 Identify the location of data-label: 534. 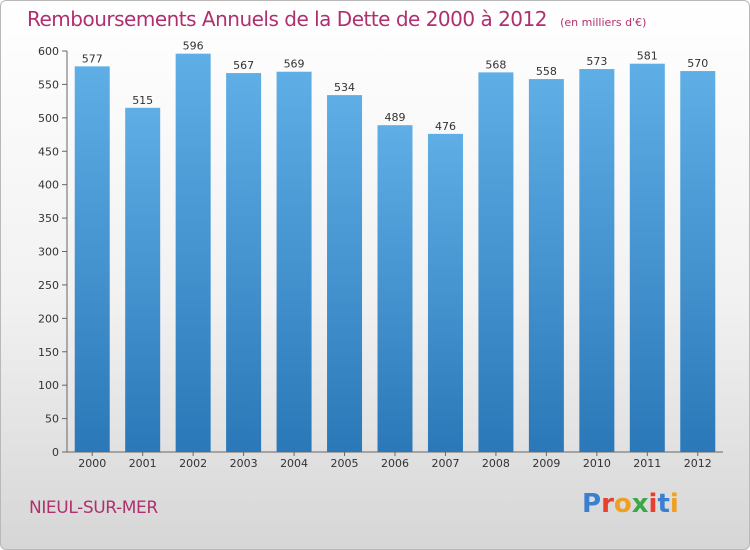
(344, 87).